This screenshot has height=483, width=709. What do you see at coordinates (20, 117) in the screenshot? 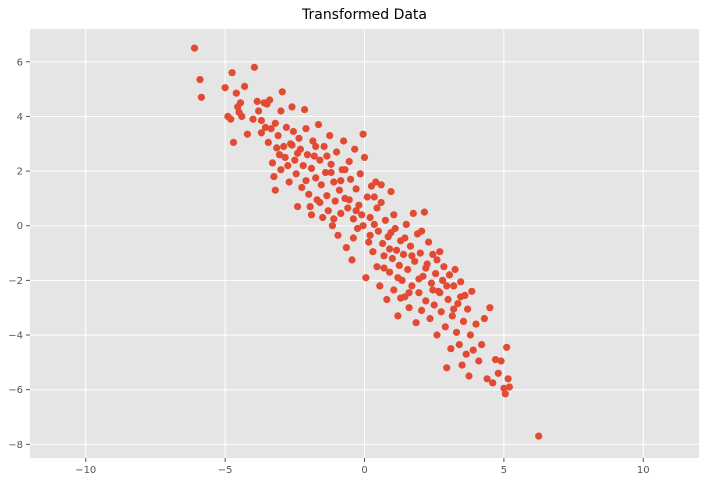
I see `y-tick-label: 4` at bounding box center [20, 117].